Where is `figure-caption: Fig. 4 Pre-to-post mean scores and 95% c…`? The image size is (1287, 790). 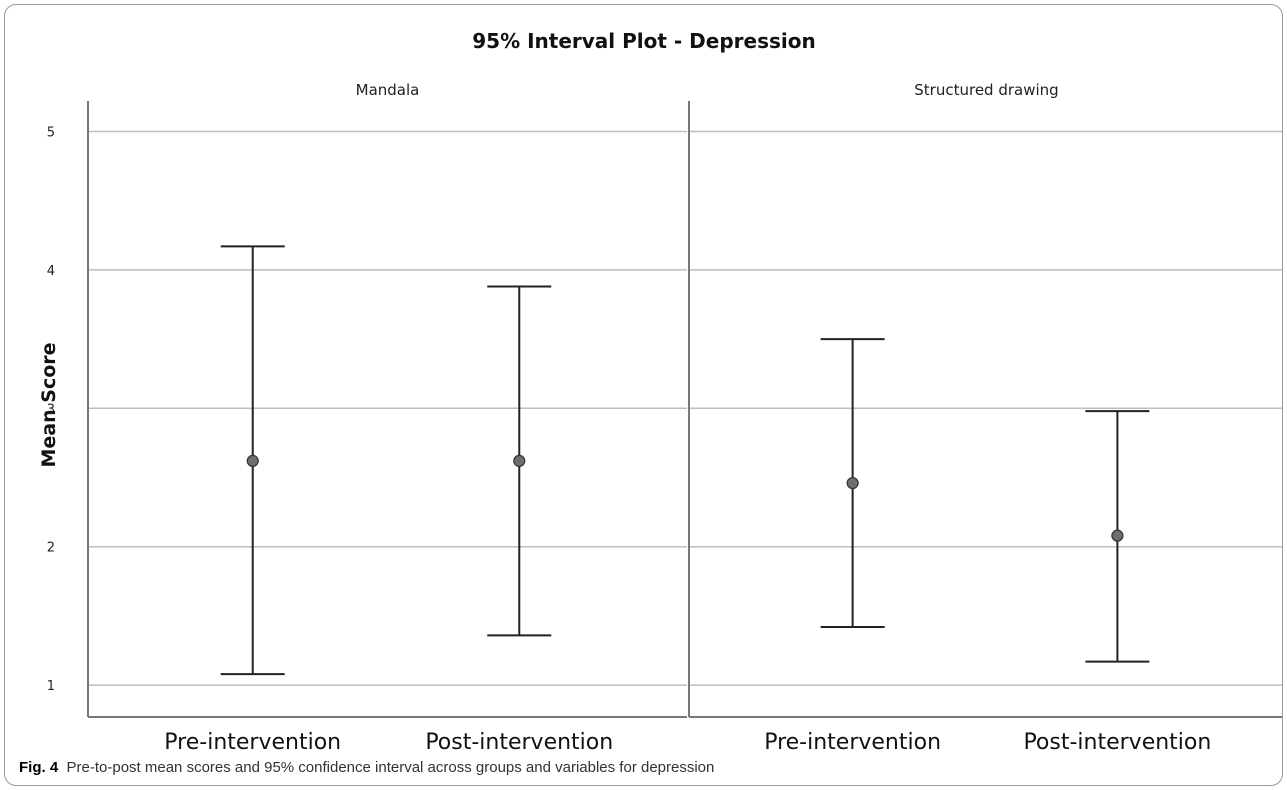 figure-caption: Fig. 4 Pre-to-post mean scores and 95% c… is located at coordinates (649, 767).